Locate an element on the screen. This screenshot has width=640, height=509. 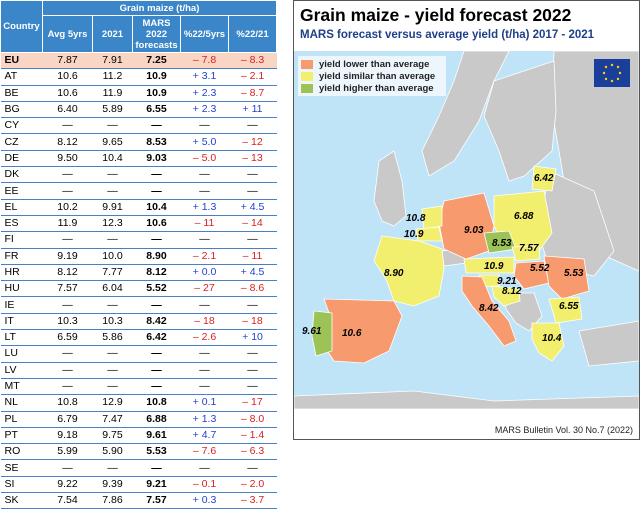
table-row: DK — — — — — is located at coordinates (138, 175).